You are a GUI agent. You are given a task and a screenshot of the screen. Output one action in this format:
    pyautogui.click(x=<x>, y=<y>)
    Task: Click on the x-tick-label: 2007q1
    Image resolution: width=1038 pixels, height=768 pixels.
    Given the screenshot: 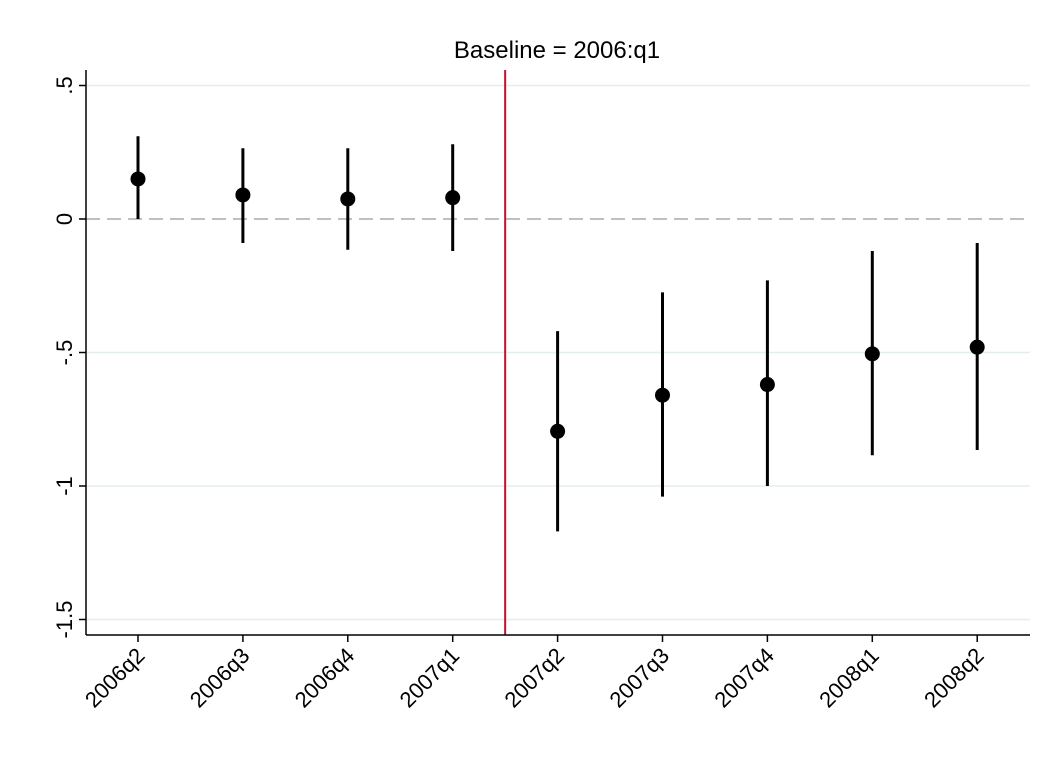 What is the action you would take?
    pyautogui.click(x=430, y=678)
    